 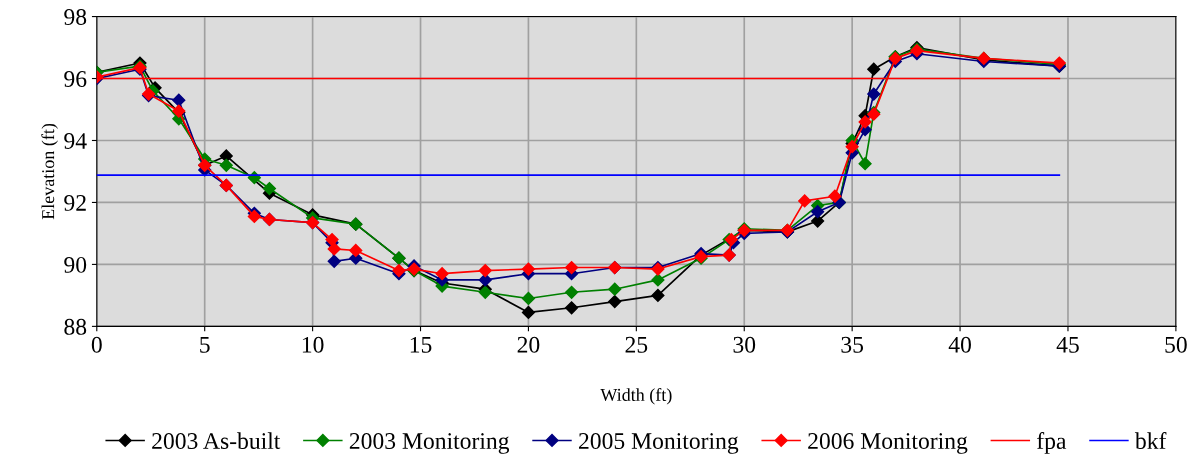 I want to click on legend-label: 2006 Monitoring, so click(x=888, y=443).